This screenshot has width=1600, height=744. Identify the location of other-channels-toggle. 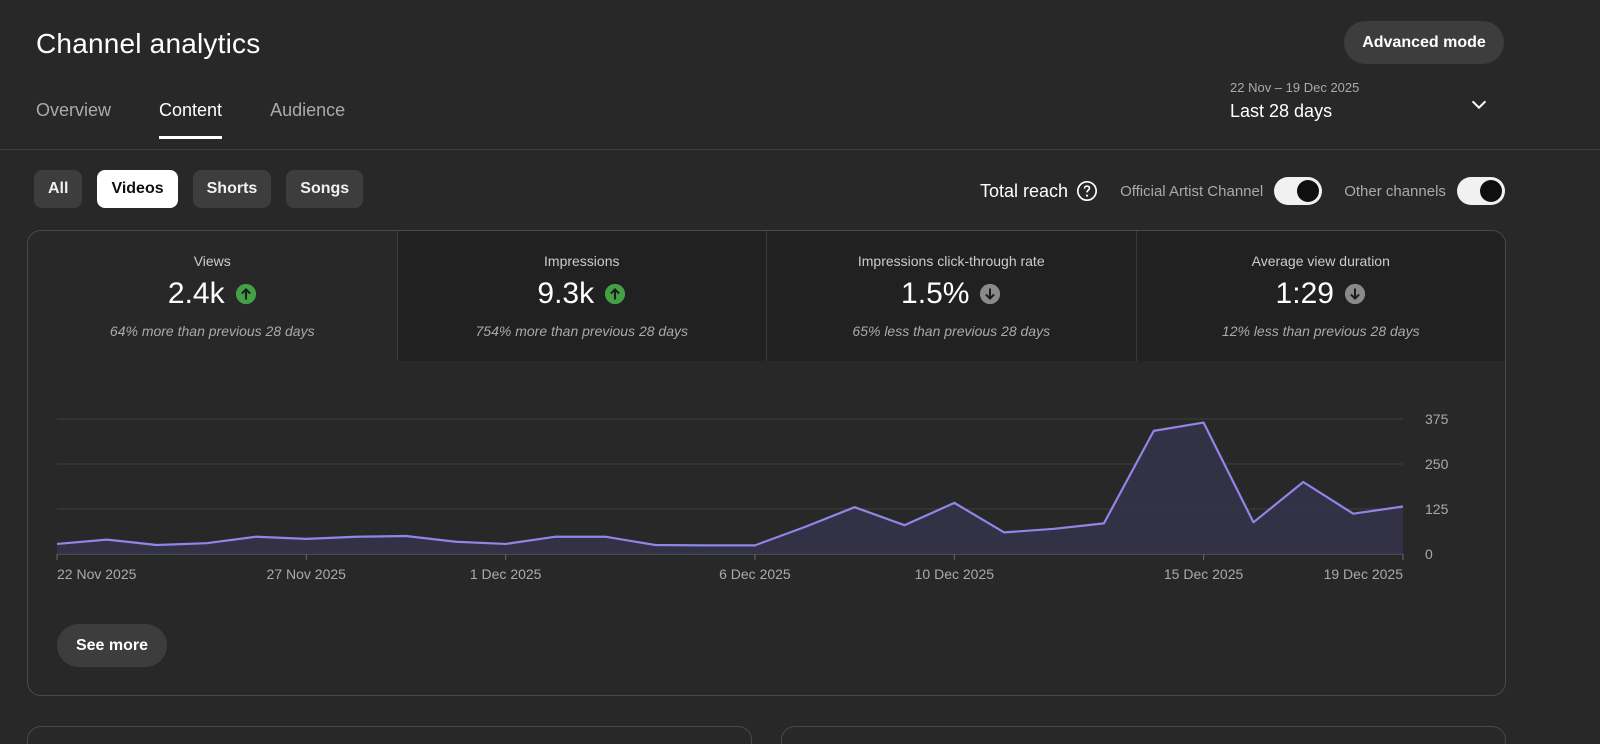
(1480, 191).